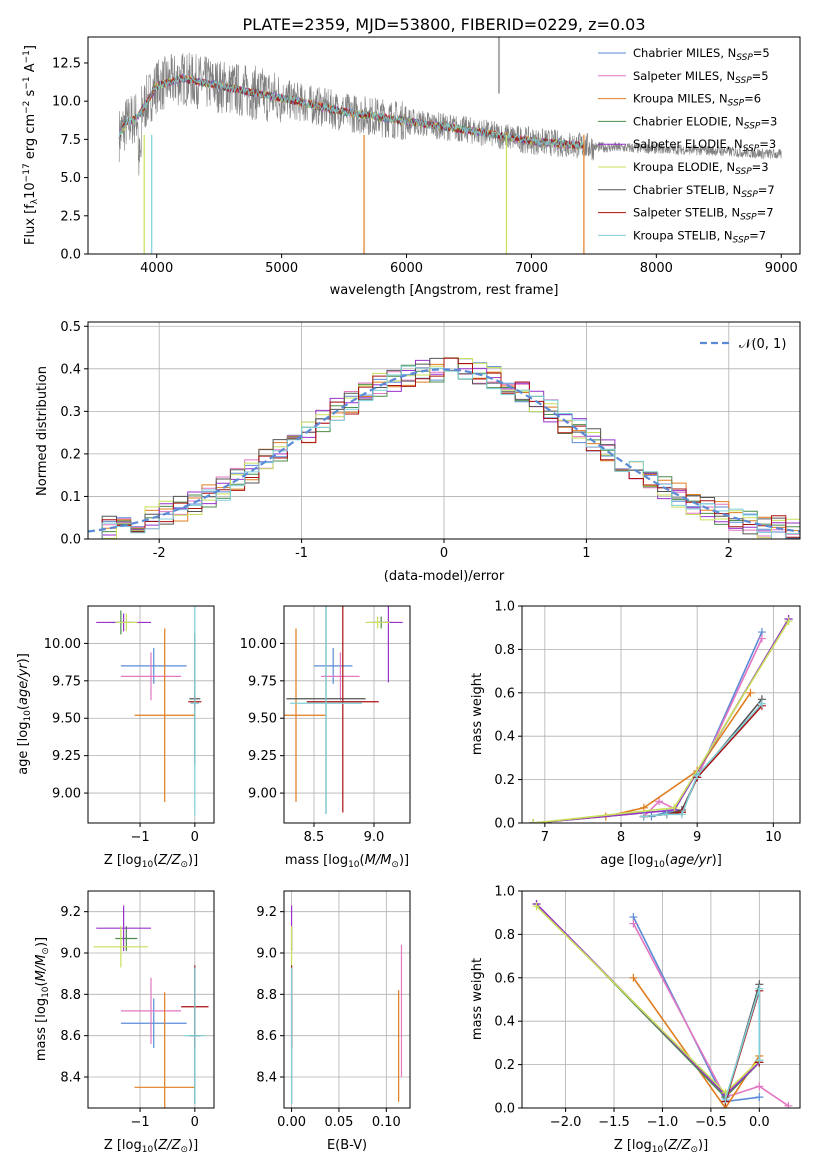  I want to click on x-axis-label: age [log10(age/yr)], so click(661, 861).